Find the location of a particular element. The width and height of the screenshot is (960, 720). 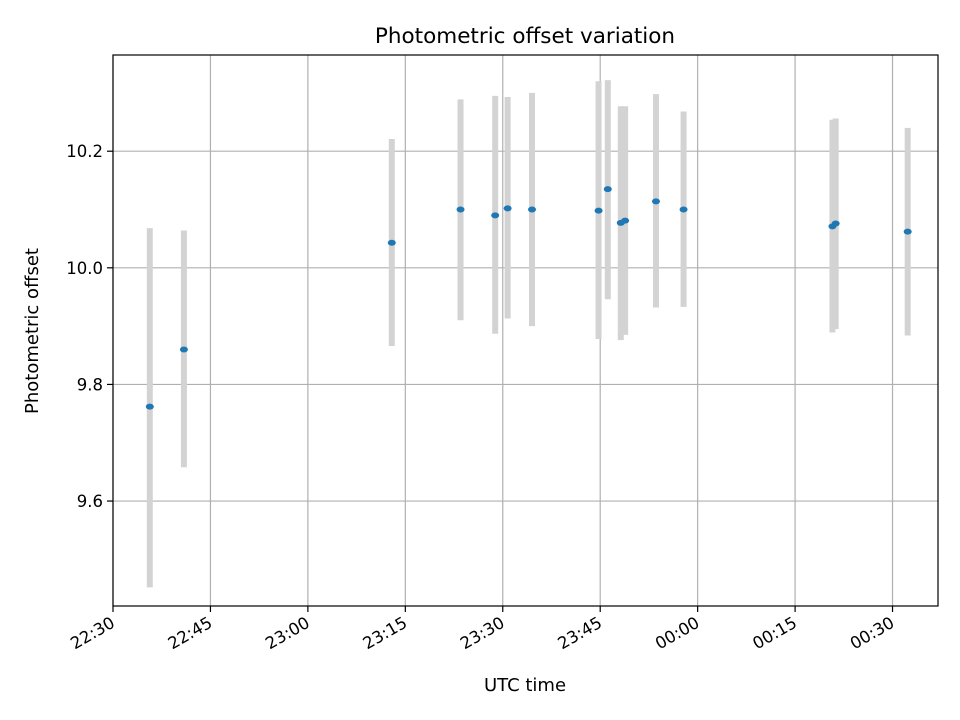

y-tick-label: 9.6 is located at coordinates (90, 501).